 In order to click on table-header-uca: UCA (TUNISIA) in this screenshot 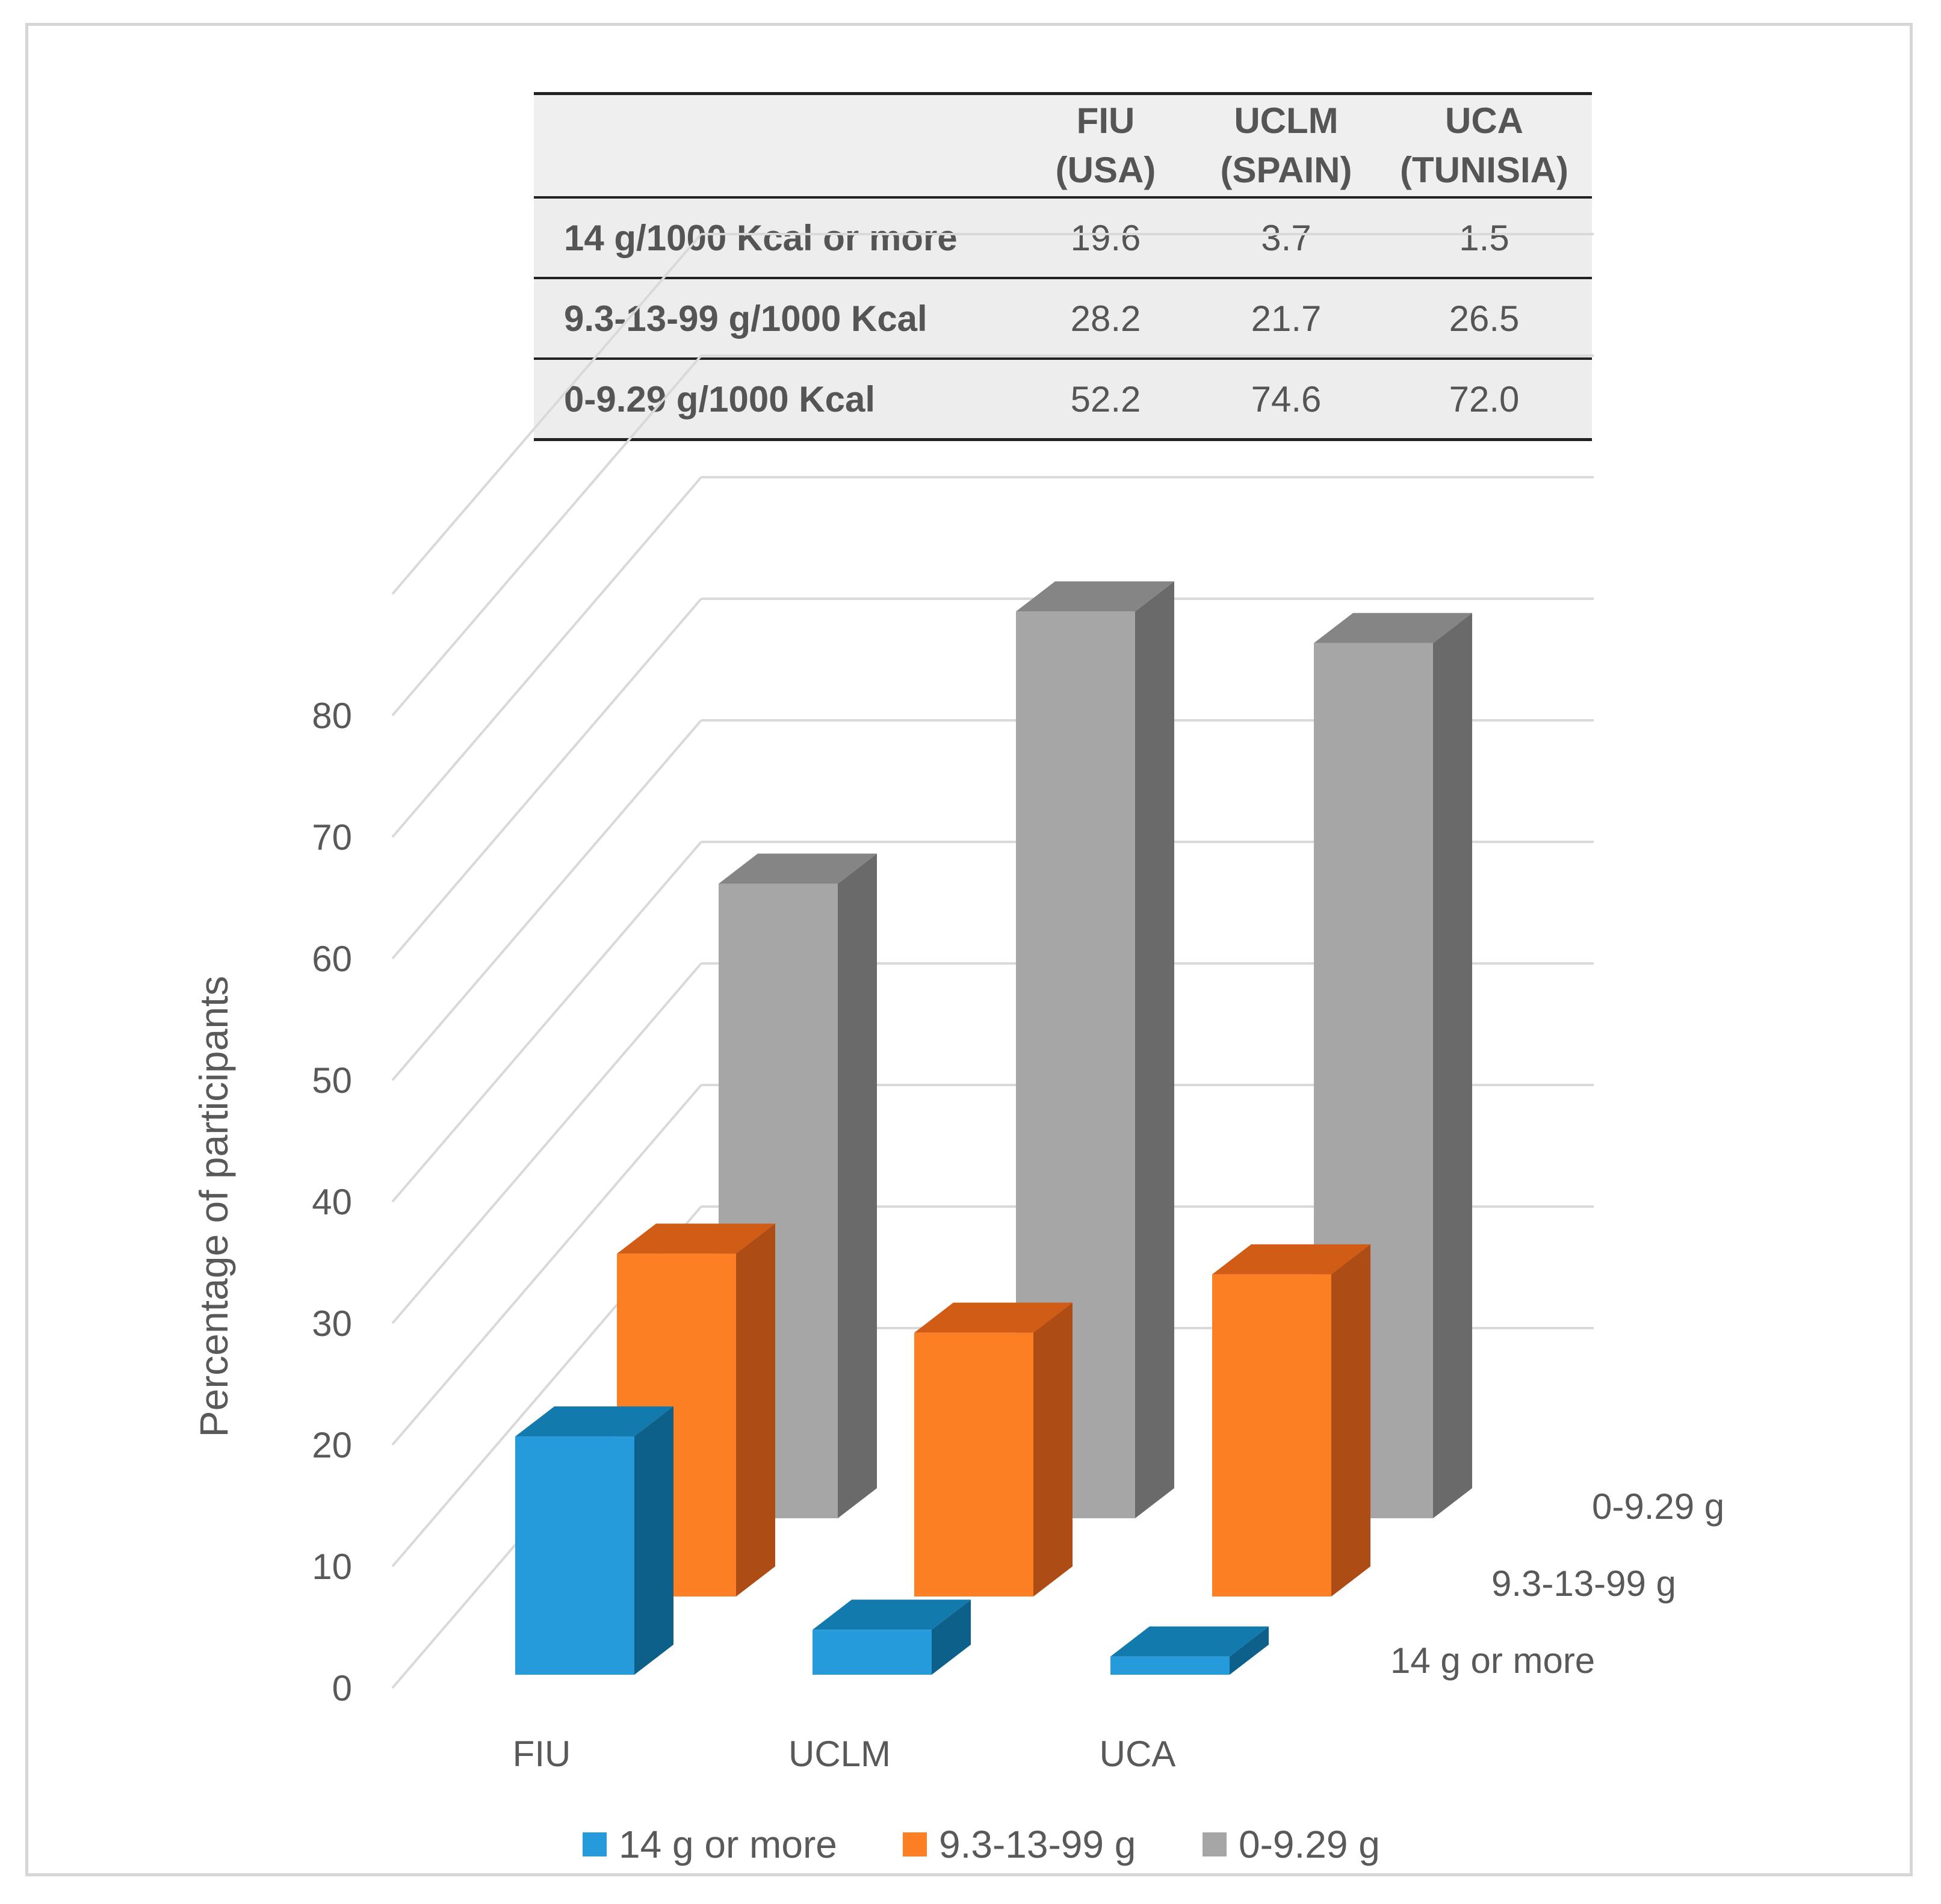, I will do `click(1484, 145)`.